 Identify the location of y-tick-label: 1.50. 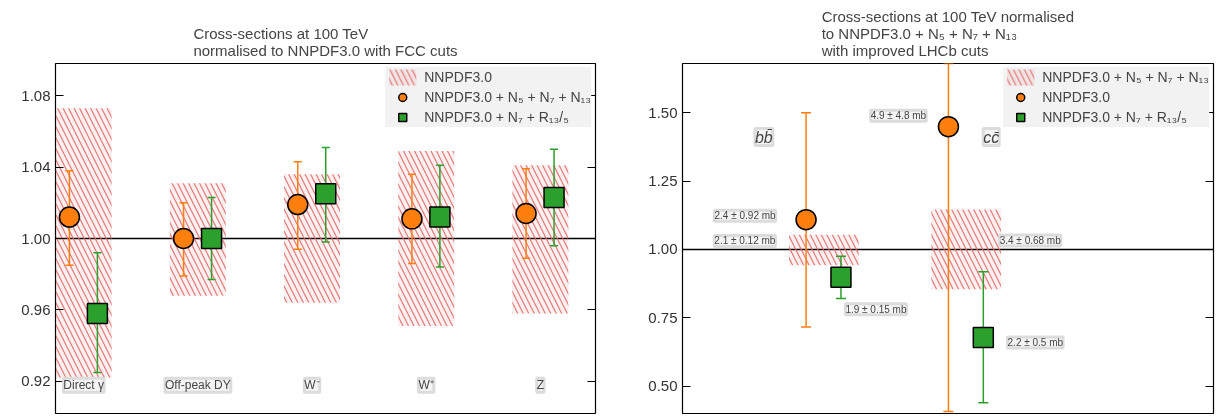
(663, 112).